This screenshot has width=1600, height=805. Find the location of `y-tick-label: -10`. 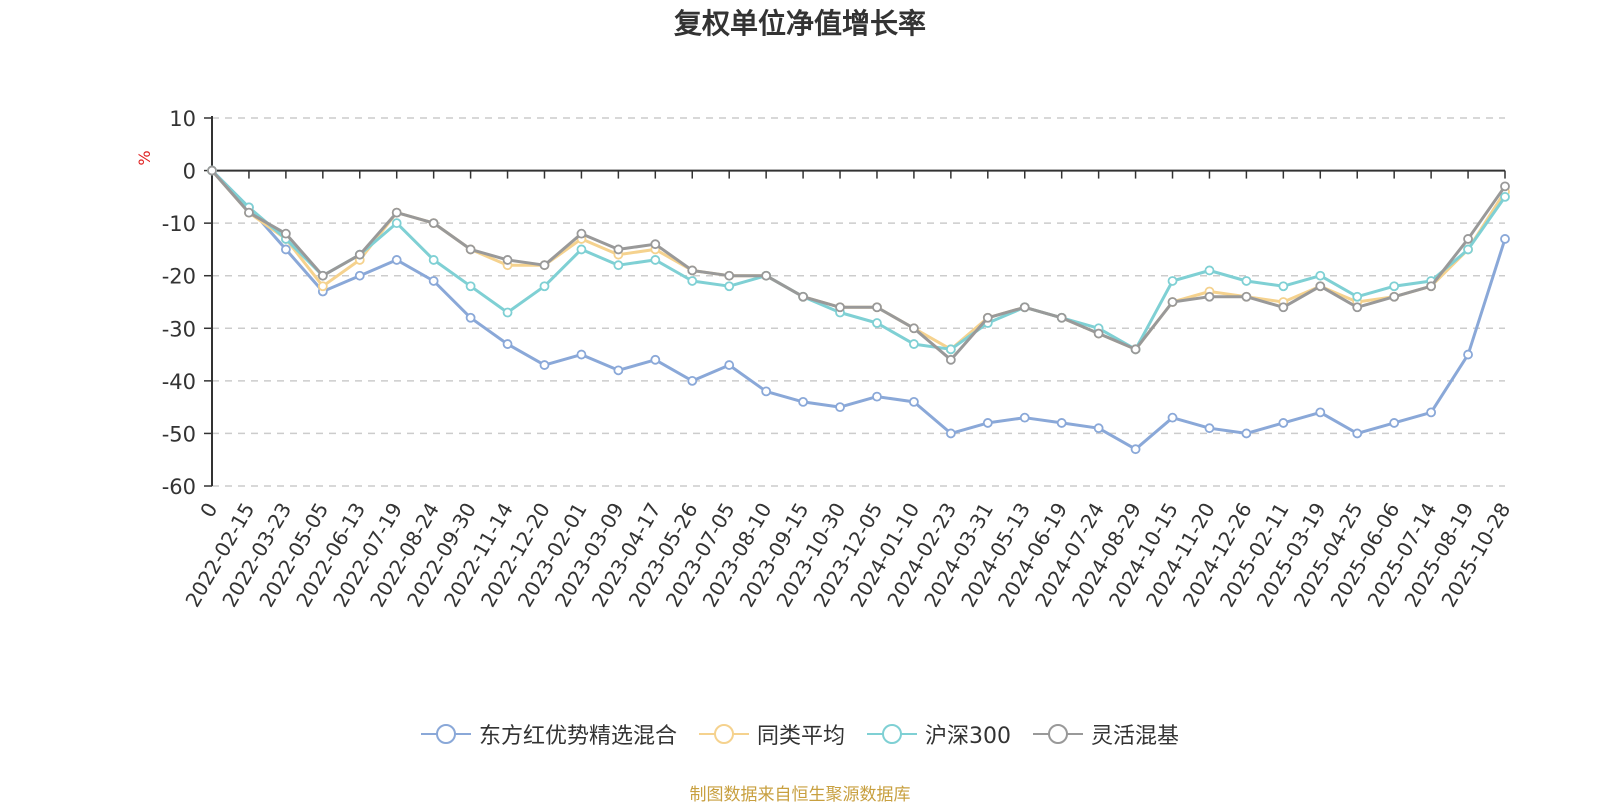

y-tick-label: -10 is located at coordinates (179, 224).